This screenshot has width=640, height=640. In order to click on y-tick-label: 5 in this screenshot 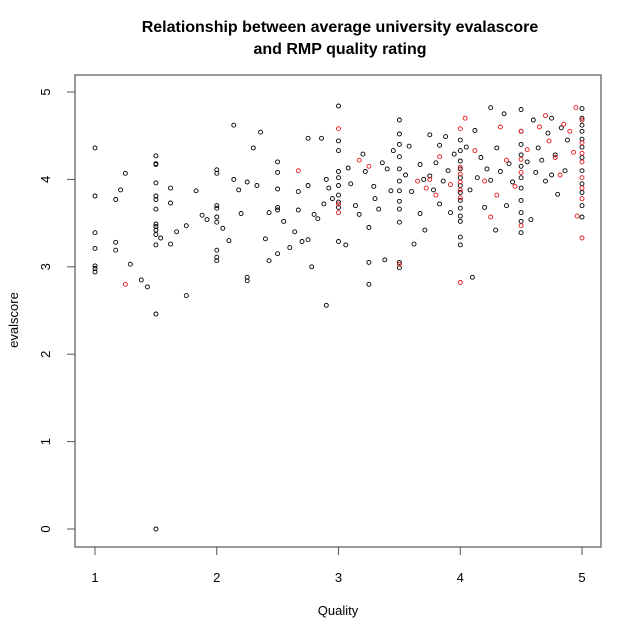, I will do `click(45, 91)`.